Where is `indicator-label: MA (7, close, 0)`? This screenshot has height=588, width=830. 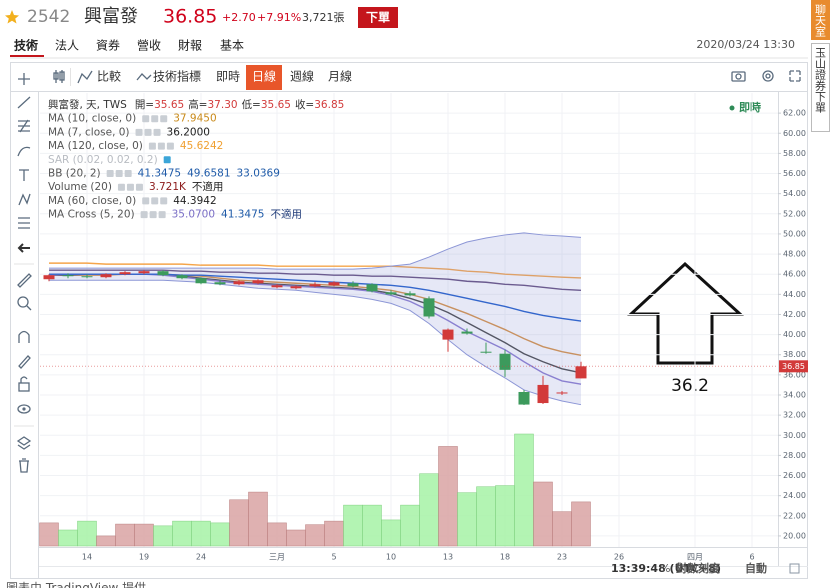 indicator-label: MA (7, close, 0) is located at coordinates (89, 132).